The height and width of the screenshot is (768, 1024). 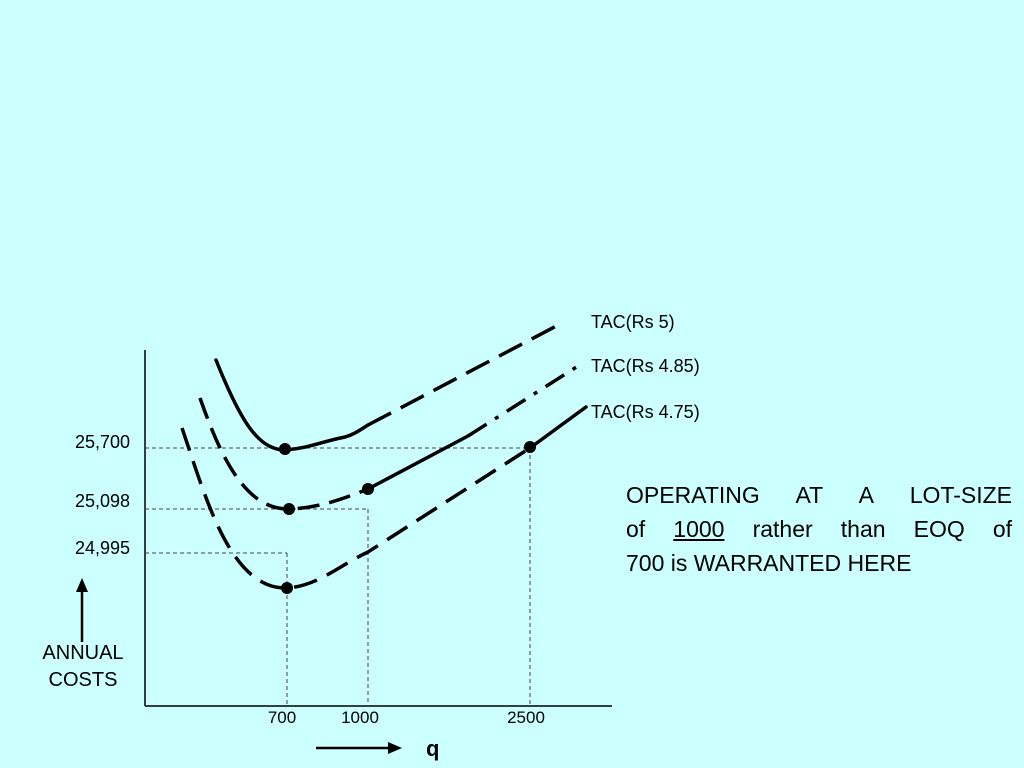 I want to click on legend-tac-rs4-75: TAC(Rs 4.75), so click(x=645, y=412).